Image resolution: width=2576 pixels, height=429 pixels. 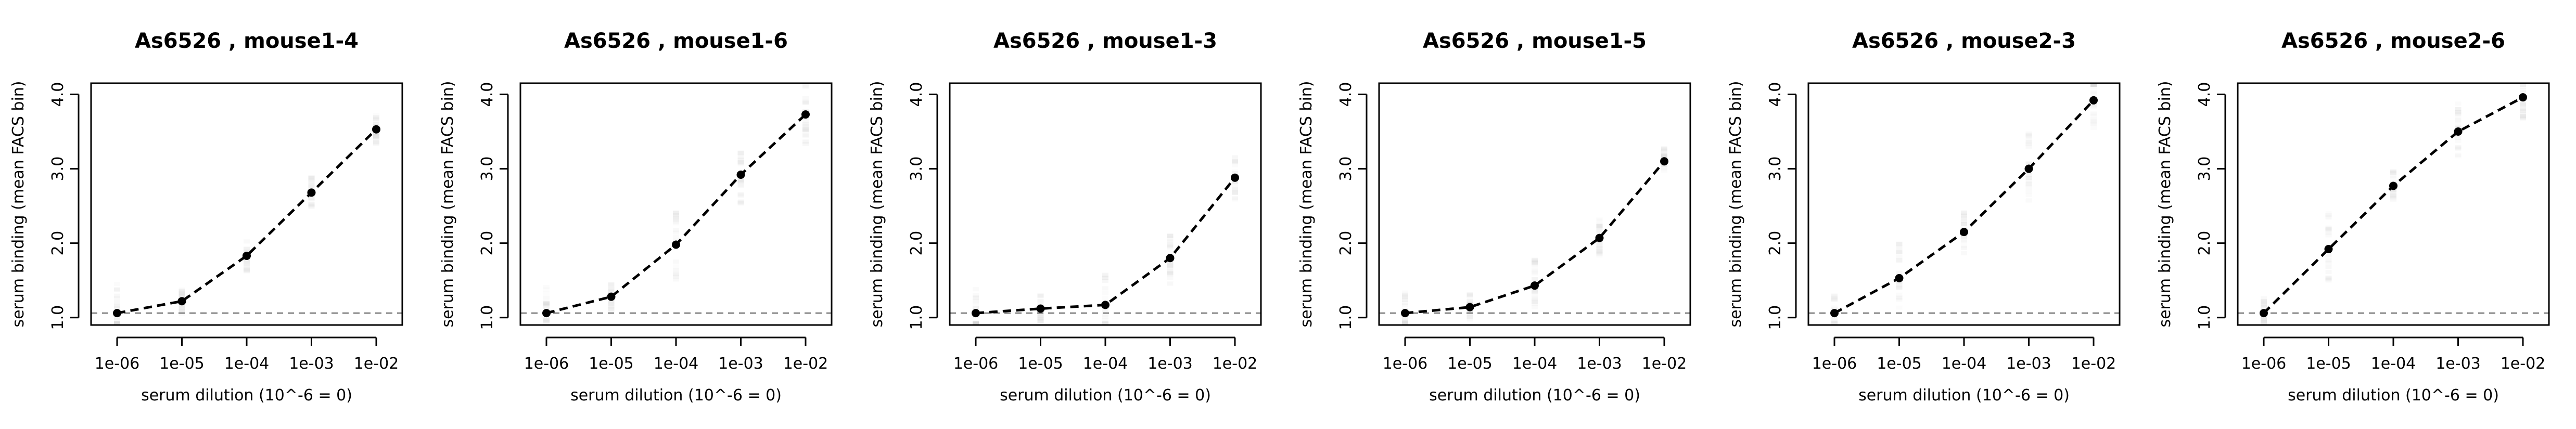 I want to click on y-tick-label: 4.0, so click(x=917, y=94).